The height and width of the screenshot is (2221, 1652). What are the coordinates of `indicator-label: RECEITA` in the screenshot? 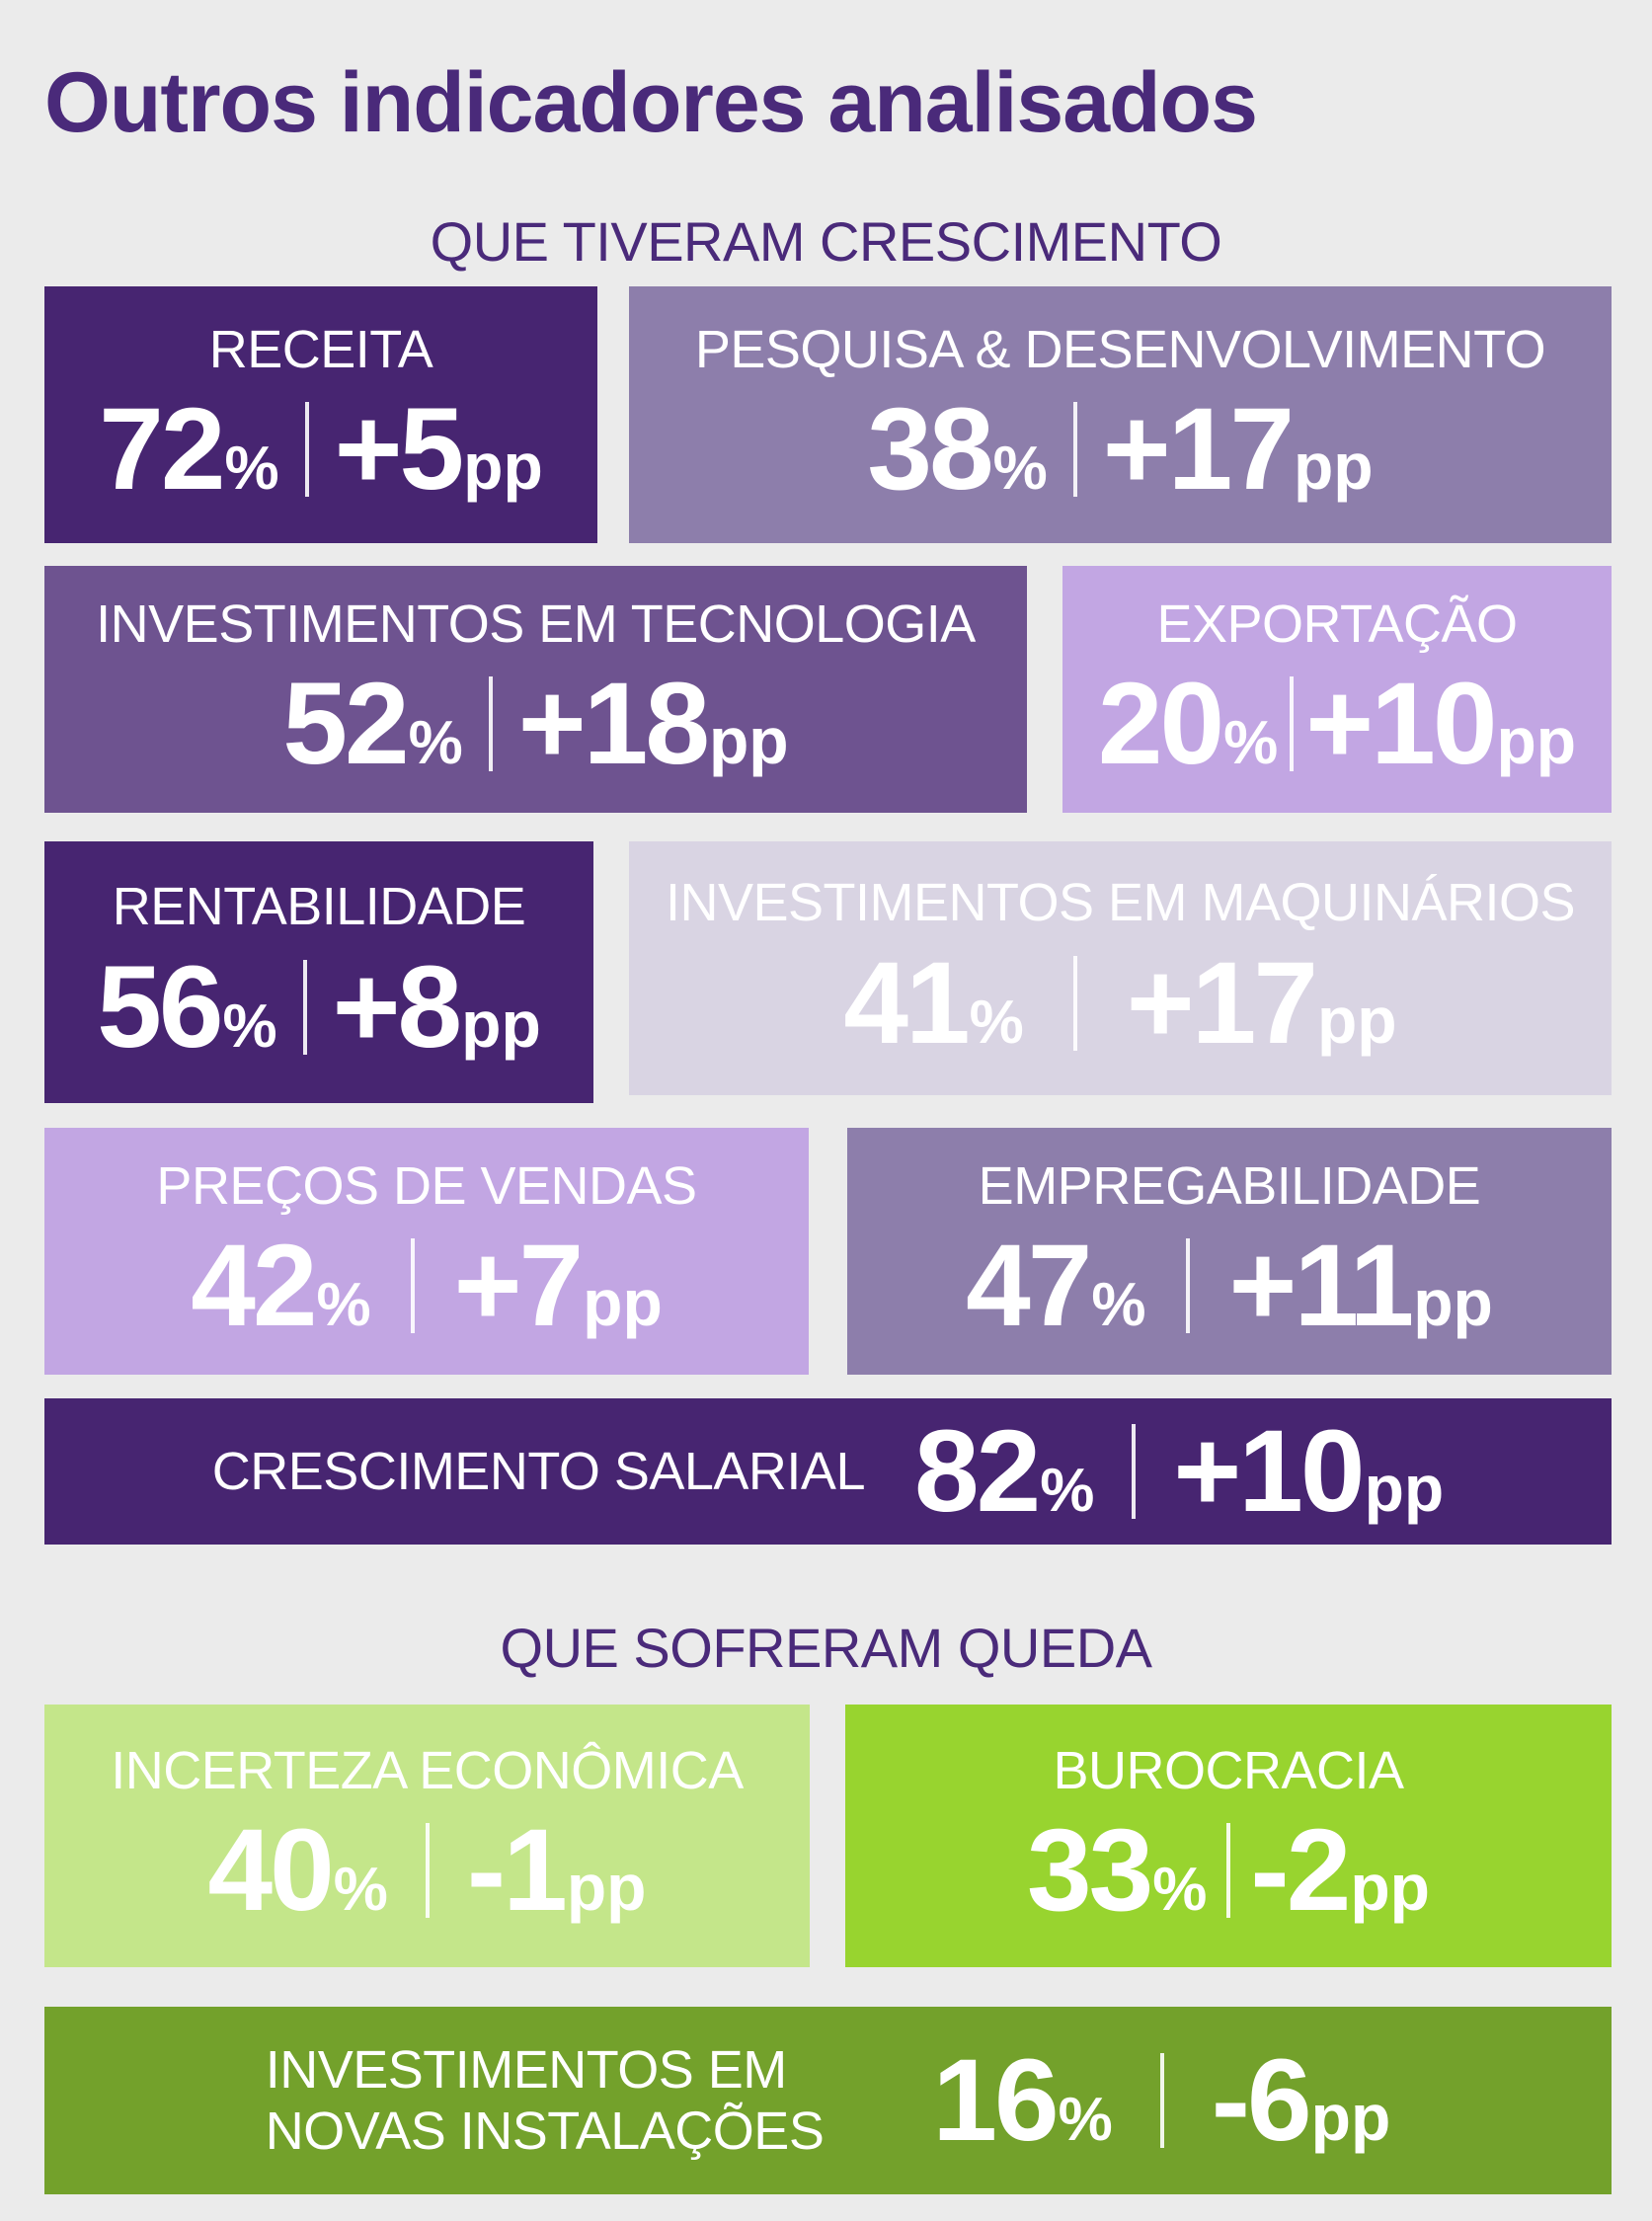 It's located at (320, 349).